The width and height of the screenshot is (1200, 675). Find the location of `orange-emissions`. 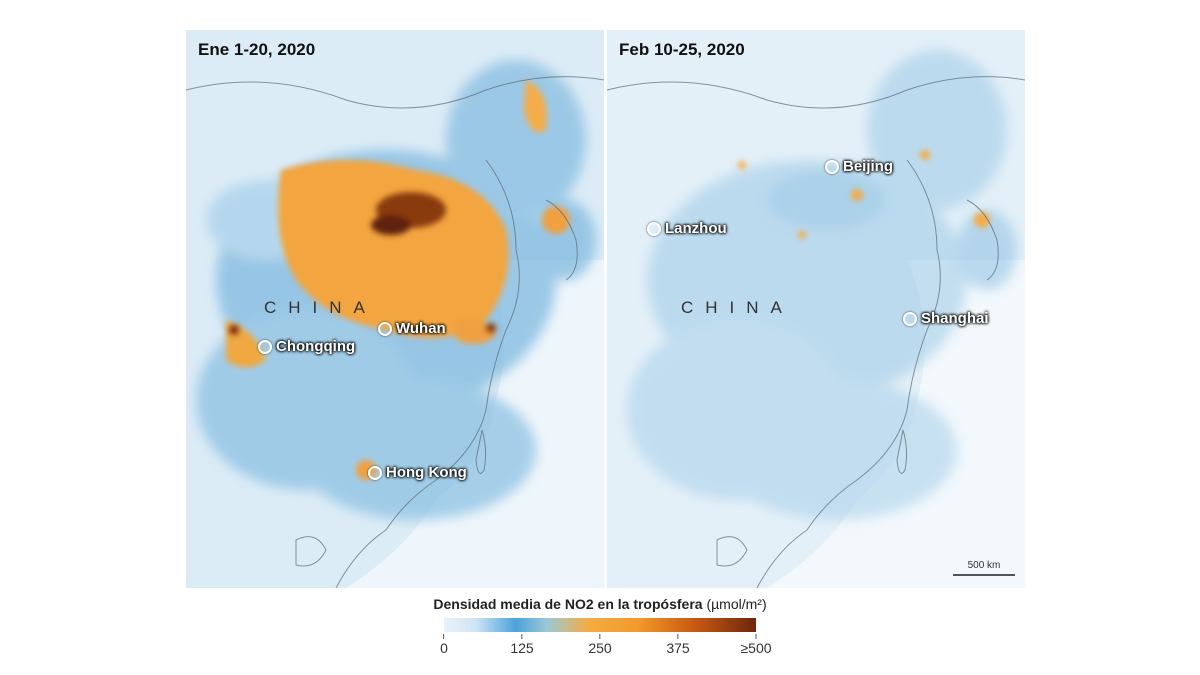

orange-emissions is located at coordinates (864, 194).